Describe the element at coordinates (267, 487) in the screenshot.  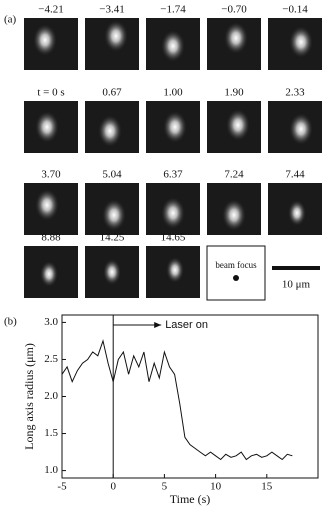
I see `x-tick-label: 15` at that location.